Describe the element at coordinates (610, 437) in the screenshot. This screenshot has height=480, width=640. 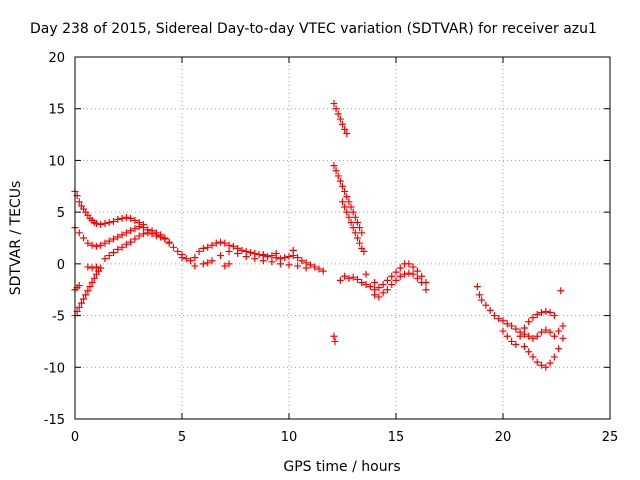
I see `x-tick-label: 25` at that location.